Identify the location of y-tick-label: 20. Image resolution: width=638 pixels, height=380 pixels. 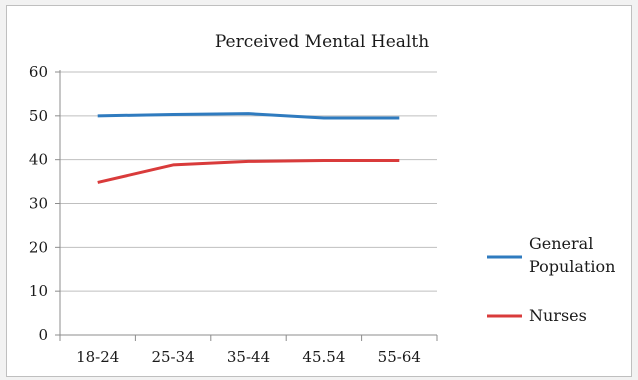
(38, 247).